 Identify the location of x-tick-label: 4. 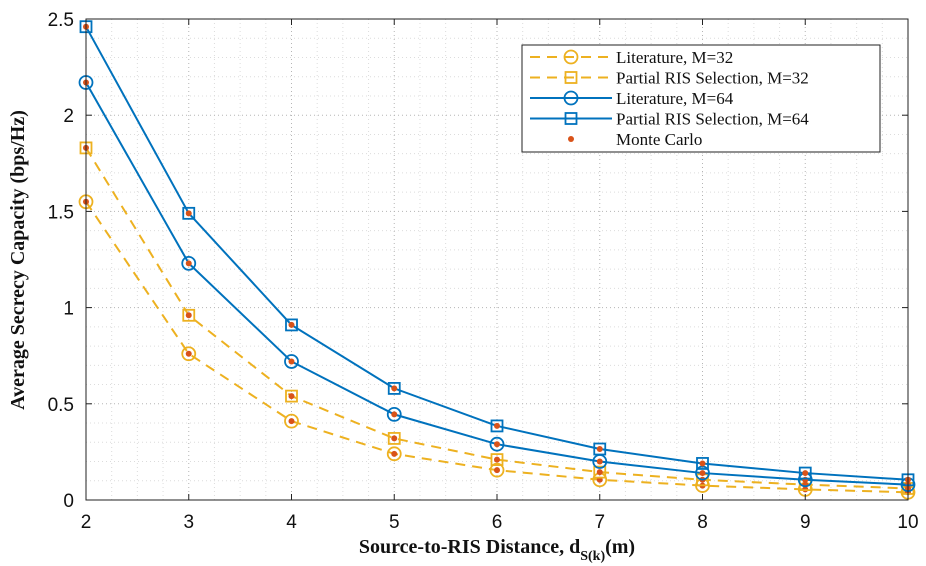
(291, 522).